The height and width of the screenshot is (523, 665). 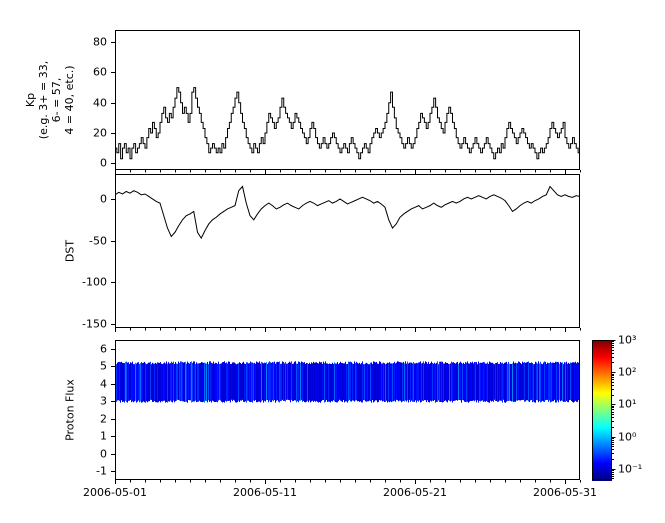 I want to click on kp-ytick-2: 40, so click(x=100, y=103).